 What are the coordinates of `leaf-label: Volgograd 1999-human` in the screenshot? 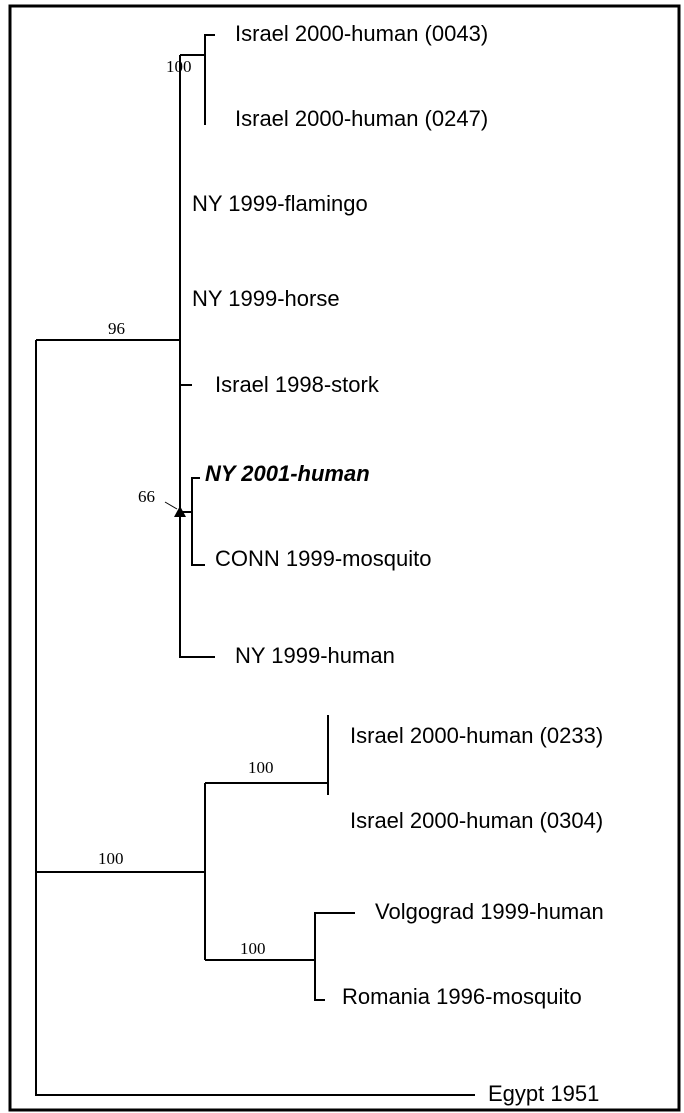 It's located at (489, 911).